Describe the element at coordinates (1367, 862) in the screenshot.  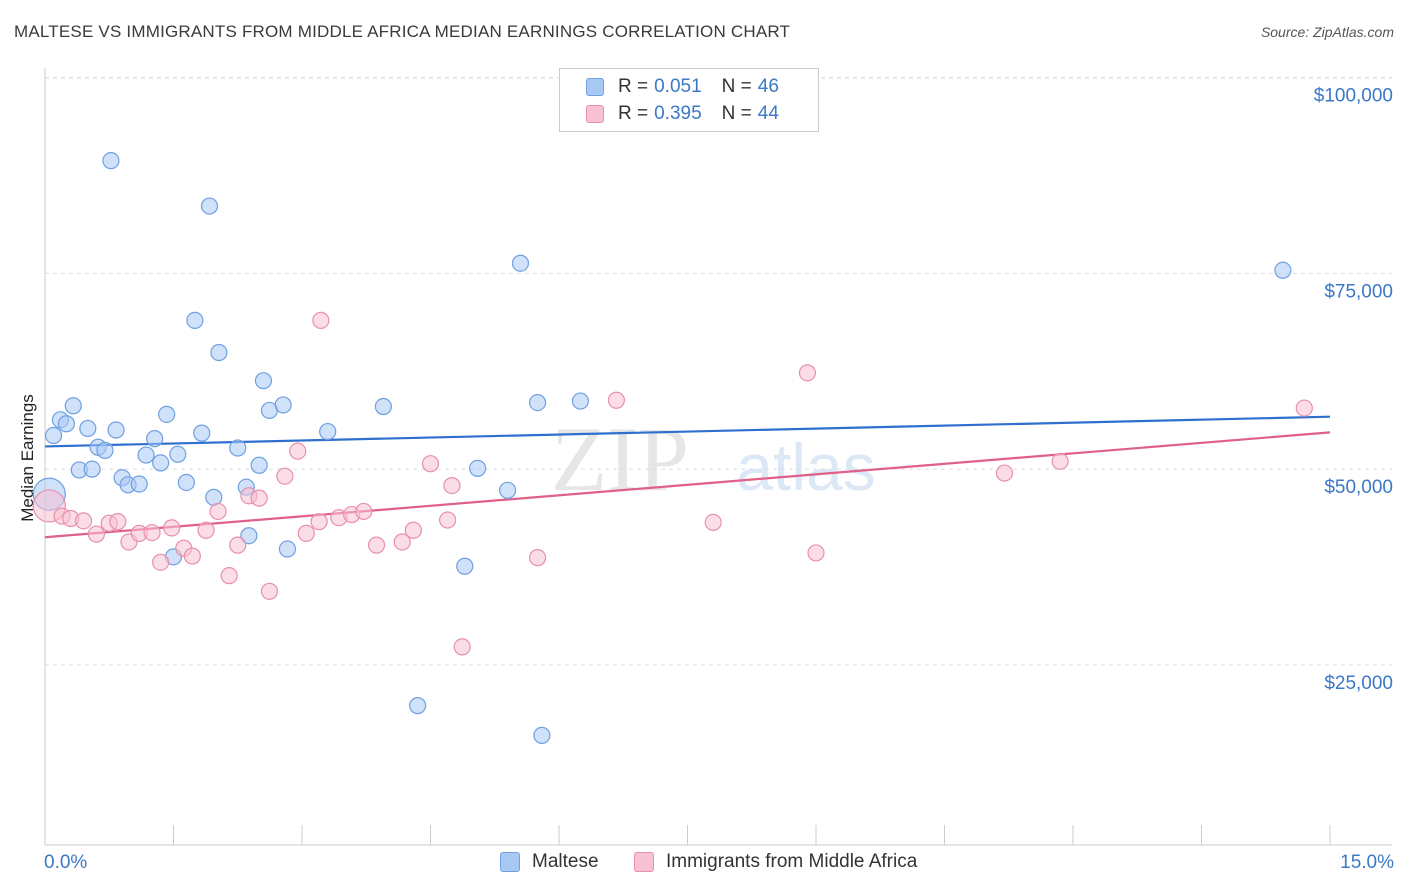
I see `x-axis-max-label: 15.0%` at that location.